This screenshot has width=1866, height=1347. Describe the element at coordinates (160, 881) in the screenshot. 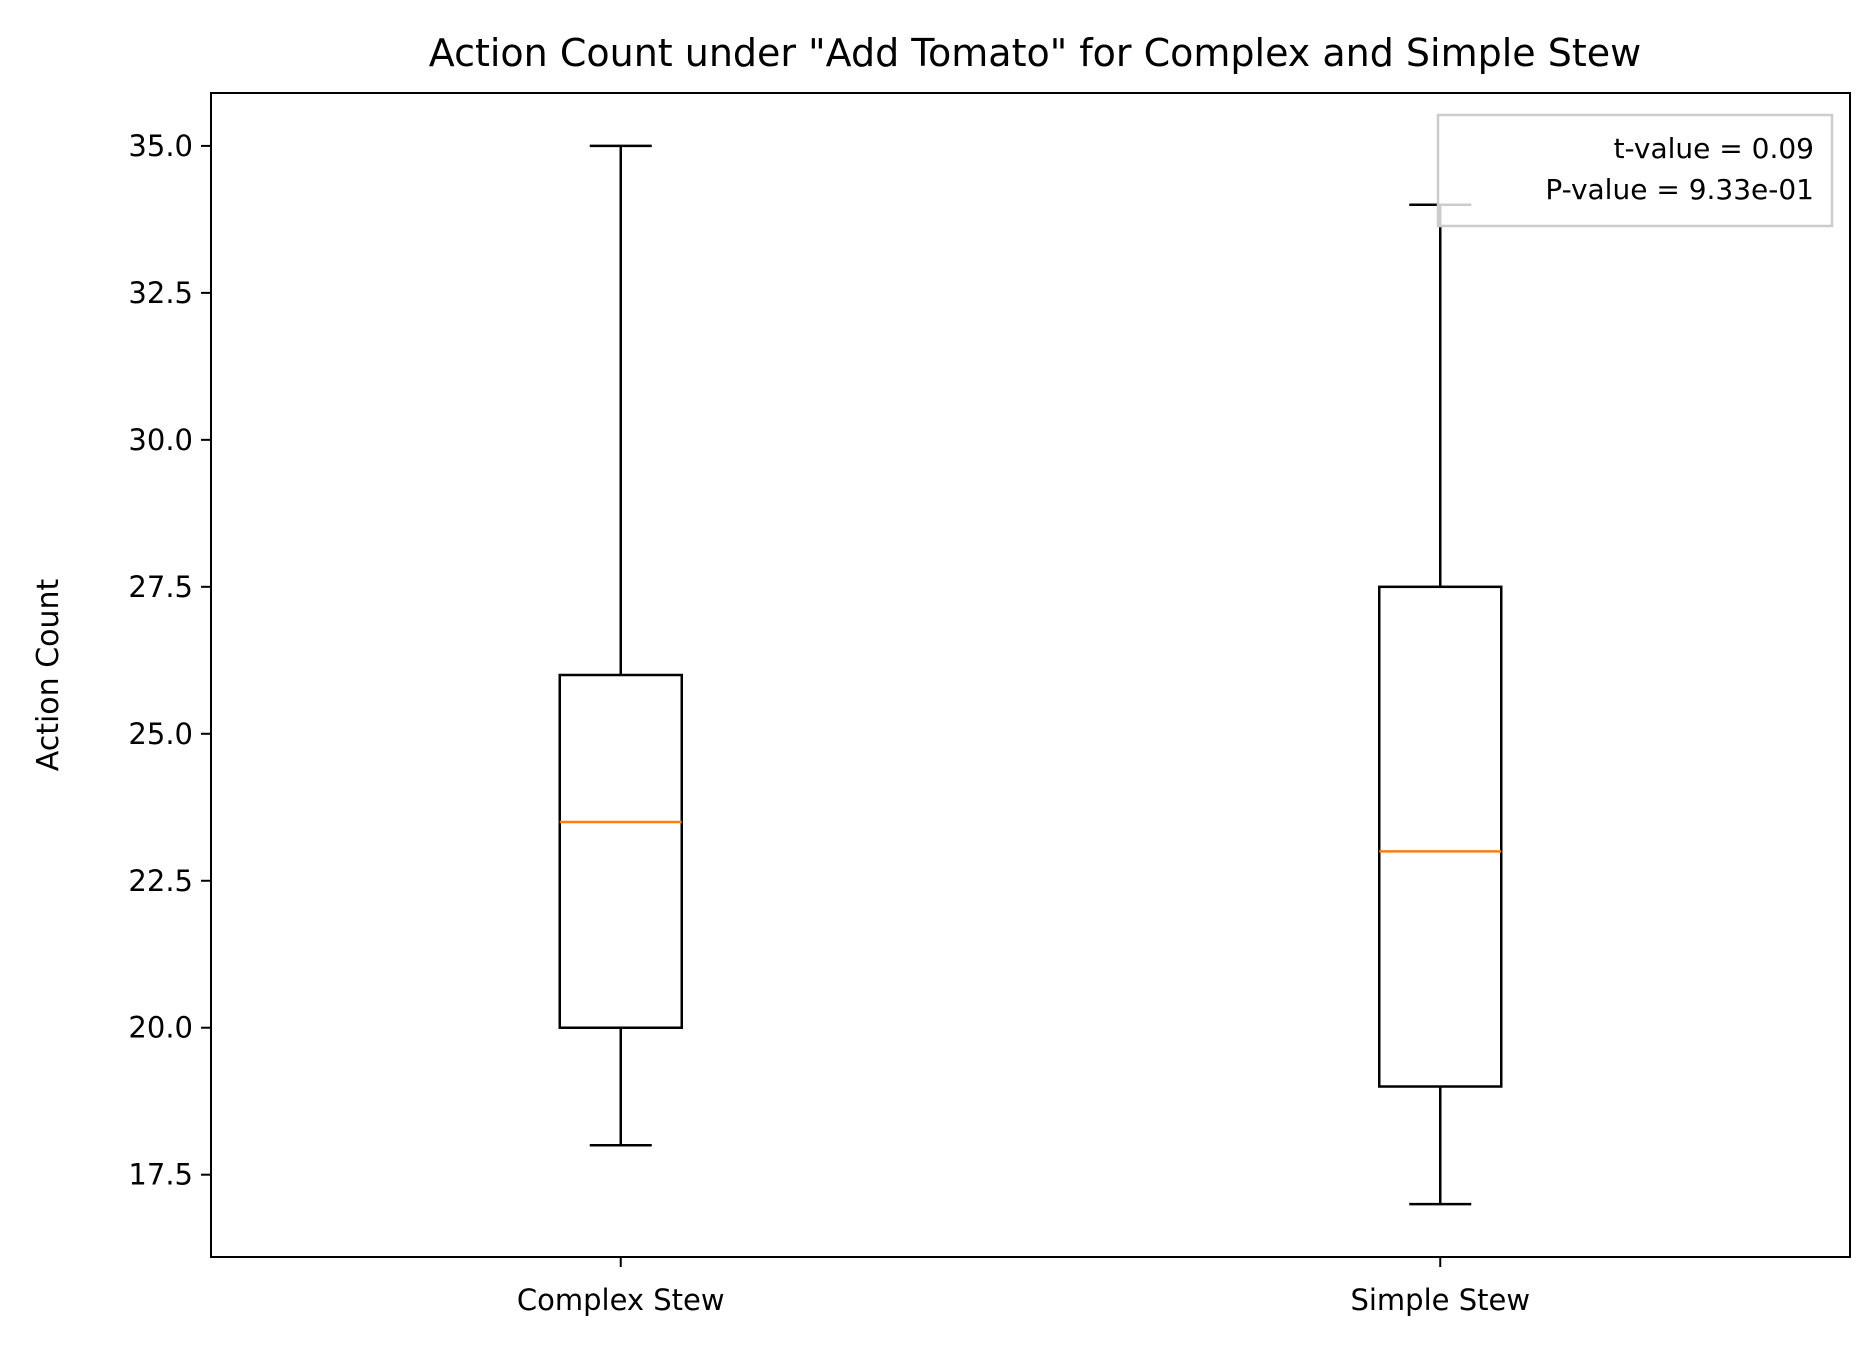

I see `y-tick-label: 22.5` at that location.